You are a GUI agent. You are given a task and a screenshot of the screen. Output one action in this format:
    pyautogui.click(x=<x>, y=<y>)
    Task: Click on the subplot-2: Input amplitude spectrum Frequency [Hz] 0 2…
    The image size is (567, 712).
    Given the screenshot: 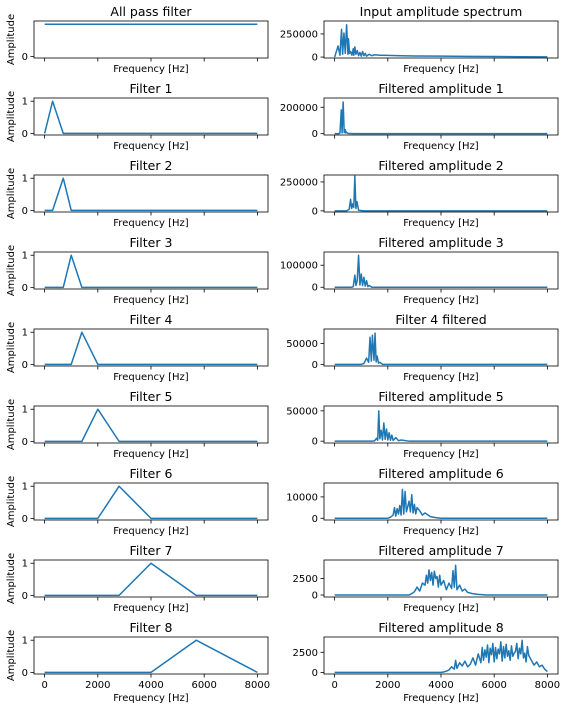 What is the action you would take?
    pyautogui.click(x=419, y=39)
    